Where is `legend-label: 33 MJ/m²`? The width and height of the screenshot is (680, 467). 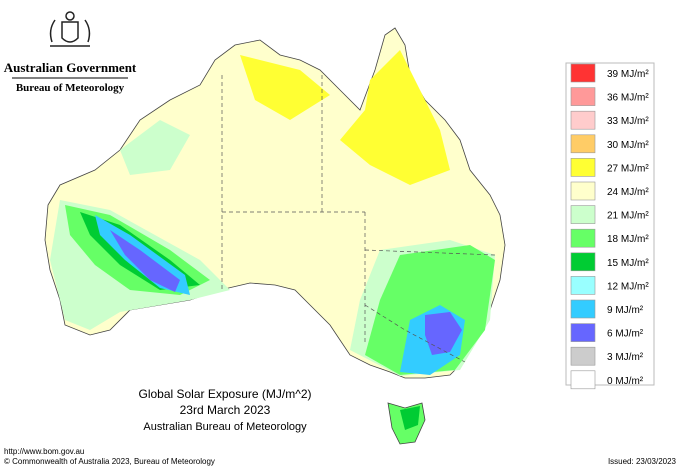
legend-label: 33 MJ/m² is located at coordinates (628, 121).